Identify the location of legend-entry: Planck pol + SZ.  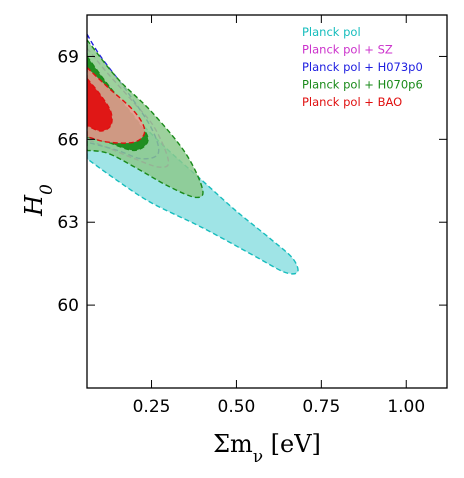
(347, 50).